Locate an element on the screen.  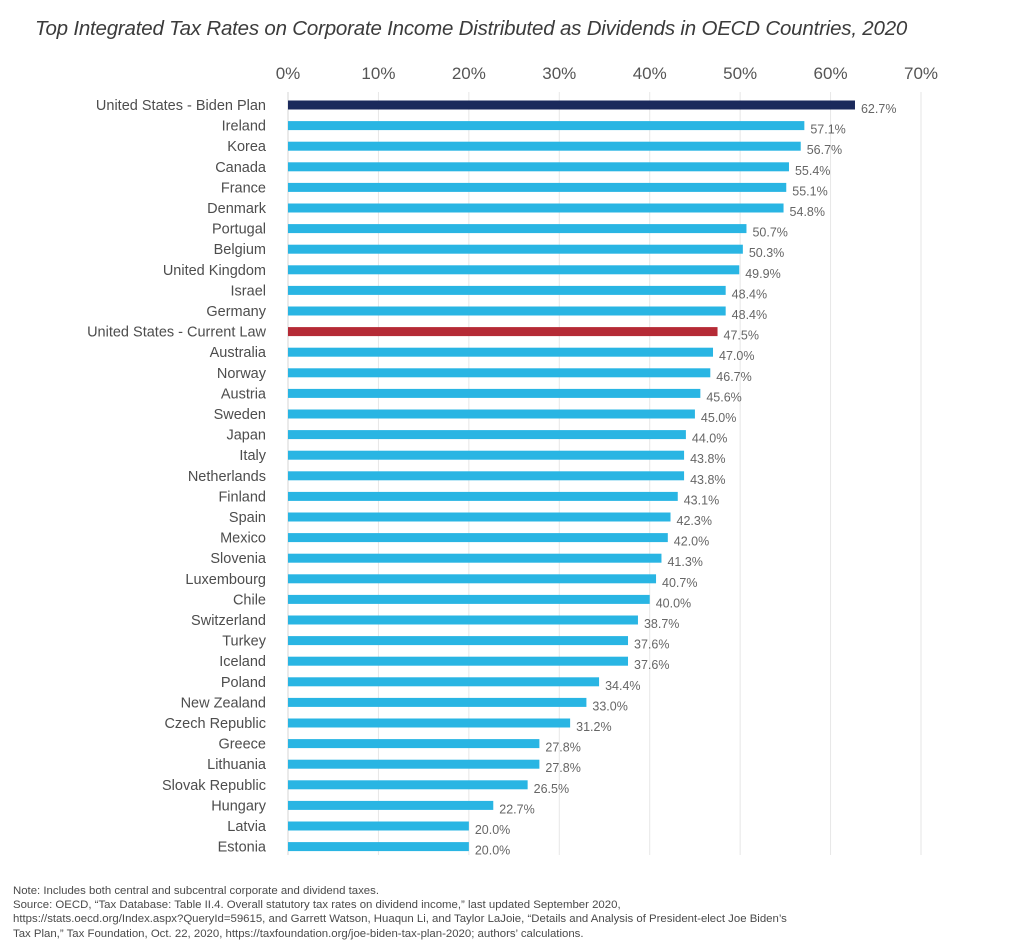
category-label: Spain is located at coordinates (247, 518).